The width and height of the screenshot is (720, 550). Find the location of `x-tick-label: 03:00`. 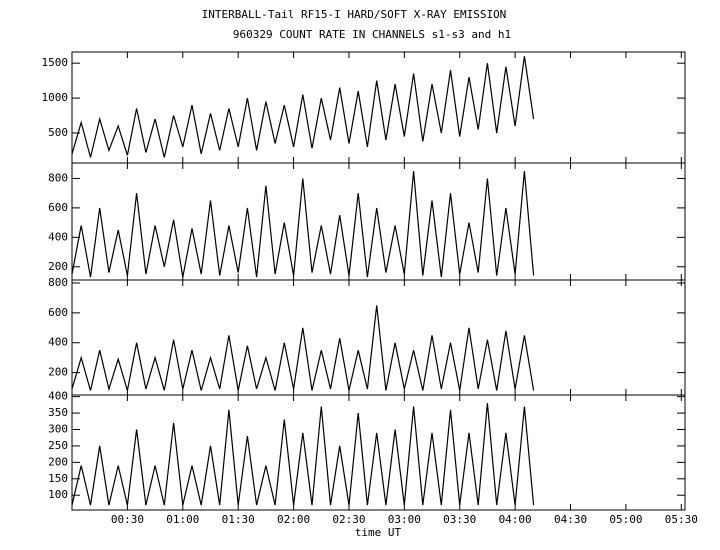

x-tick-label: 03:00 is located at coordinates (404, 519).